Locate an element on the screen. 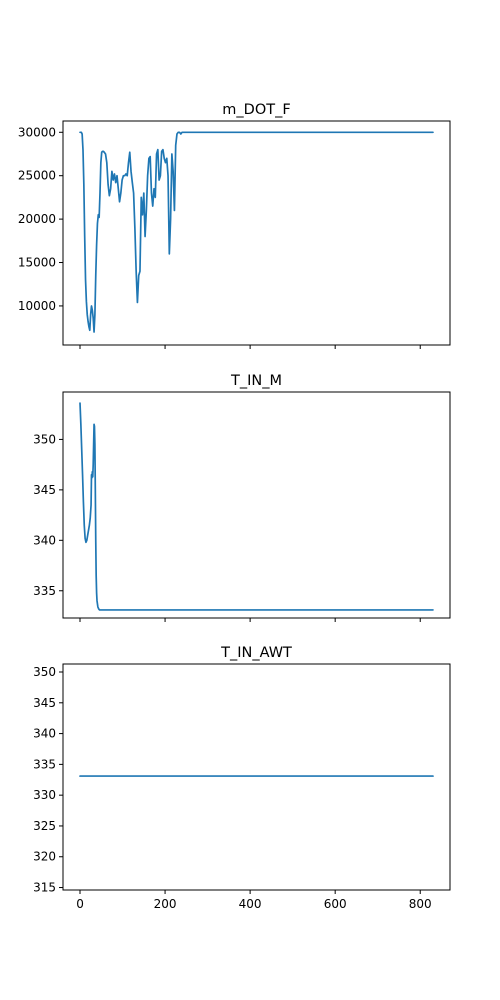 The image size is (500, 1000). x-tick-label: 600 is located at coordinates (335, 904).